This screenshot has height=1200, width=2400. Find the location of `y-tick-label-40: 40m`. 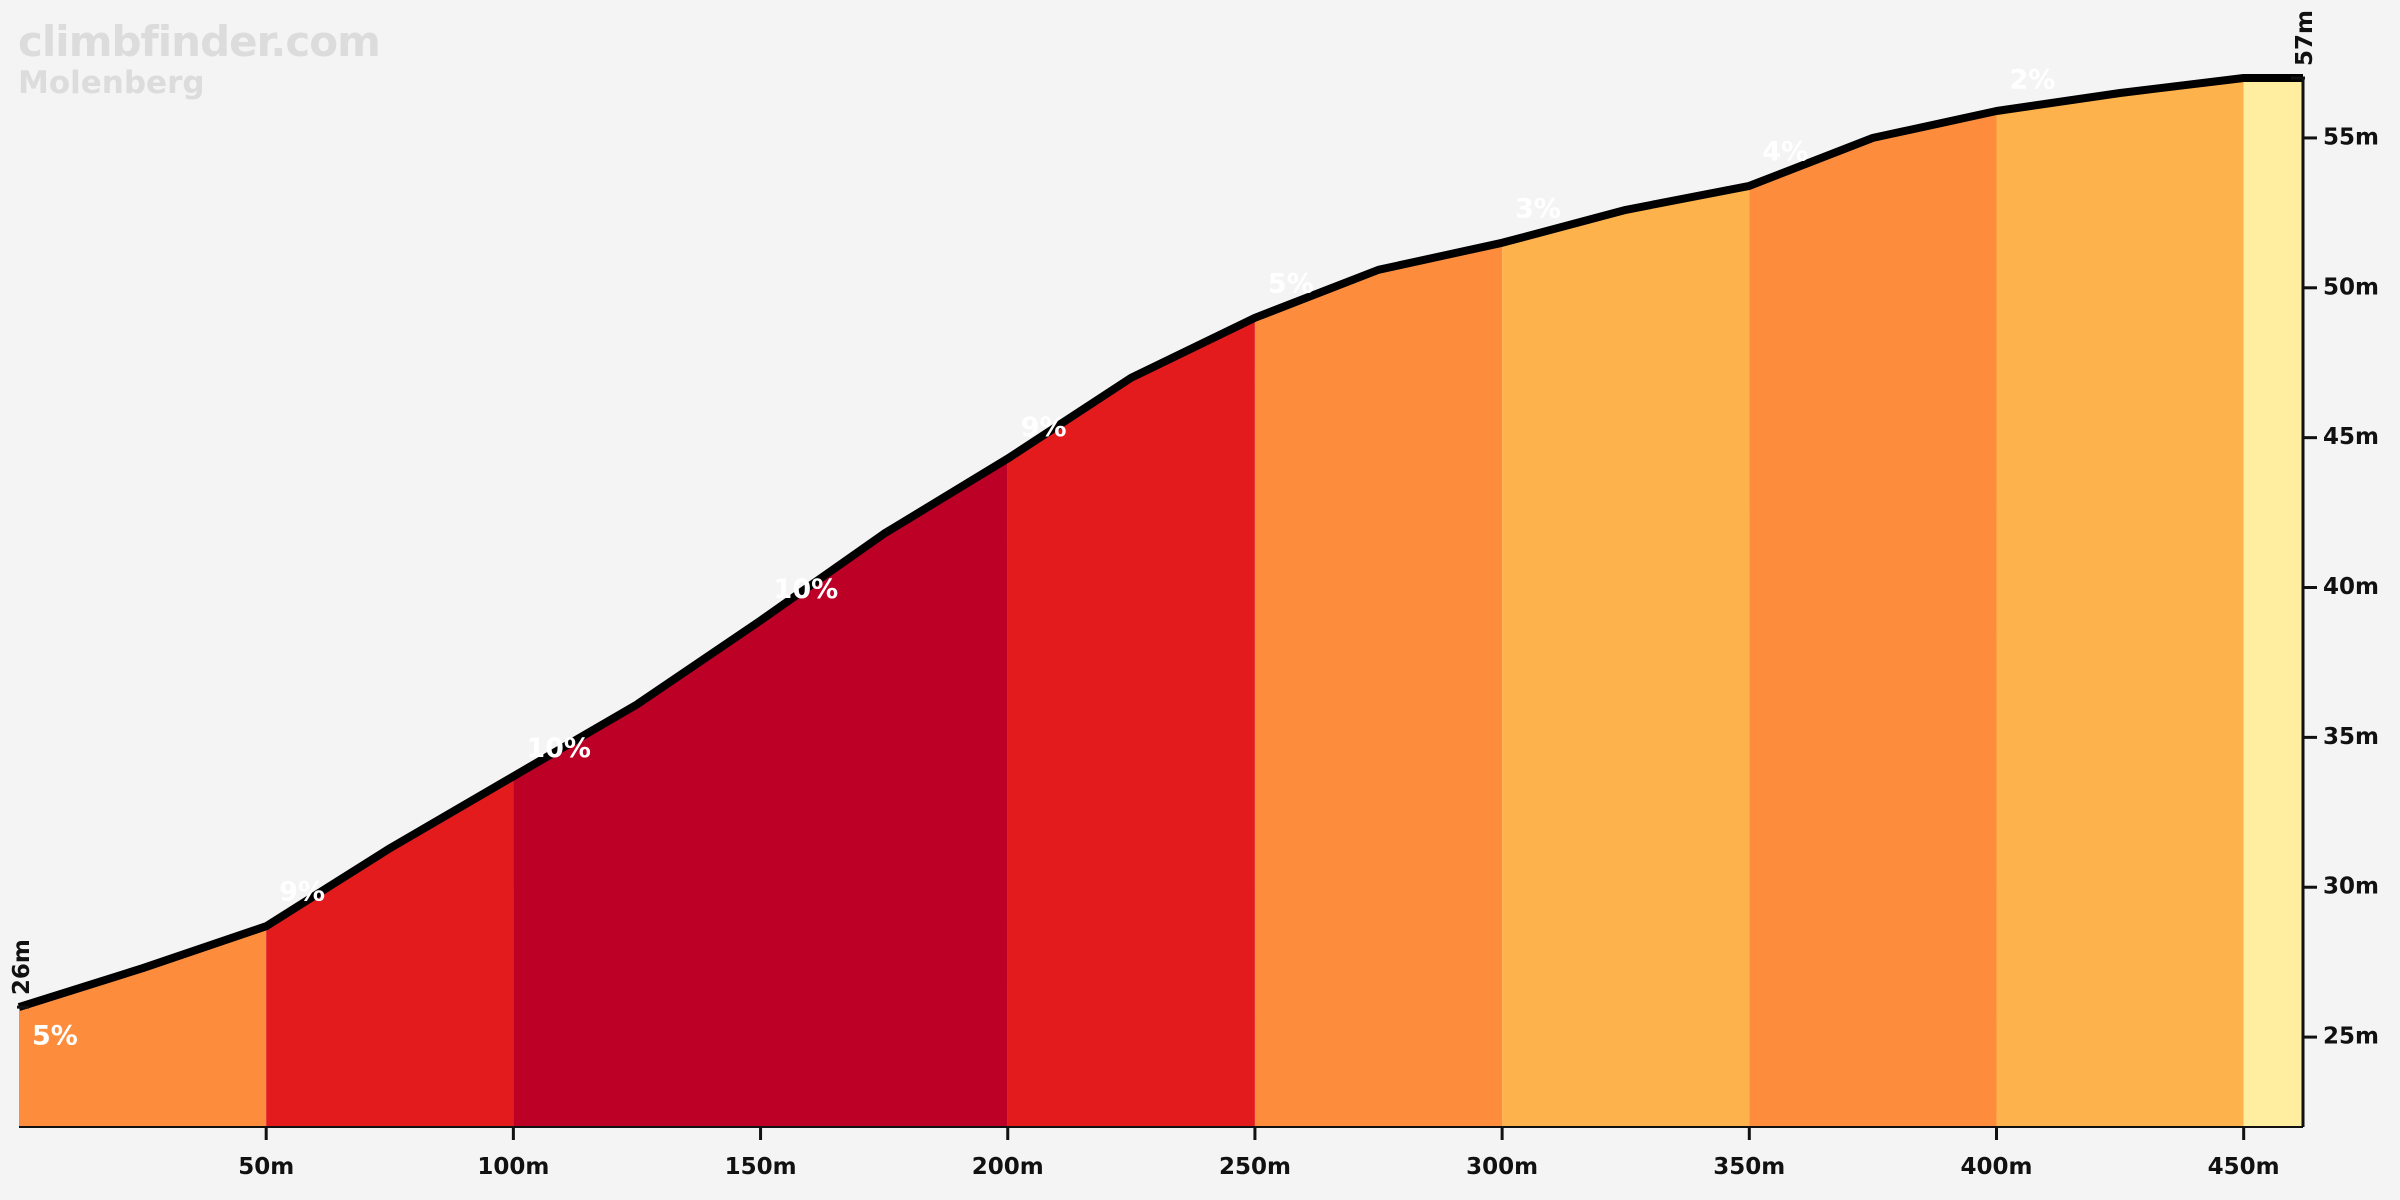

y-tick-label-40: 40m is located at coordinates (2351, 587).